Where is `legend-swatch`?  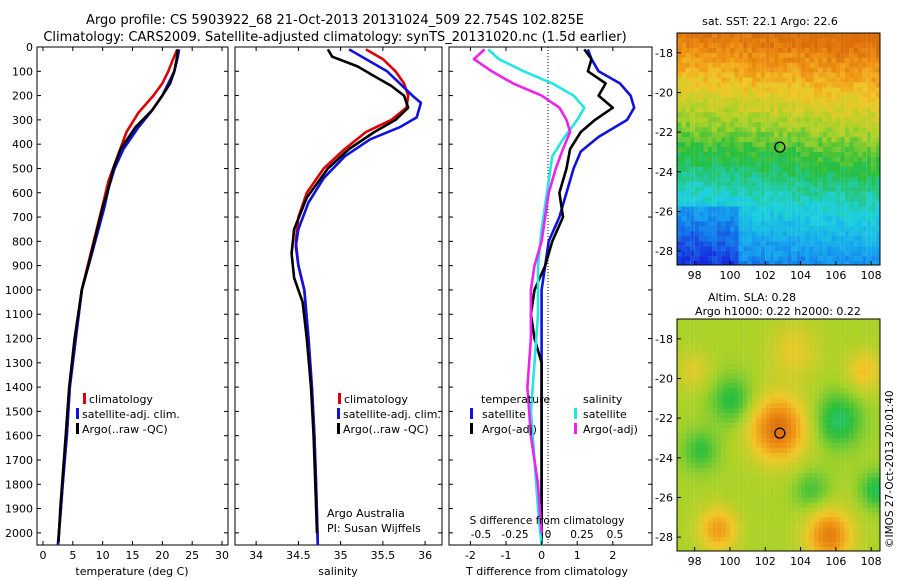 legend-swatch is located at coordinates (471, 413).